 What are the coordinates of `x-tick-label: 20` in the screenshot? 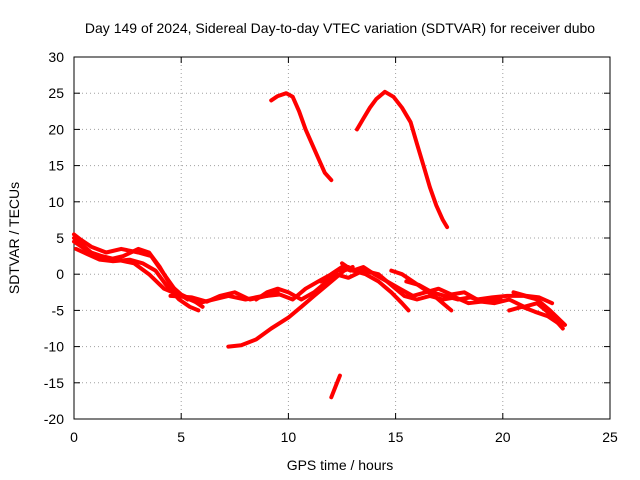 It's located at (503, 437).